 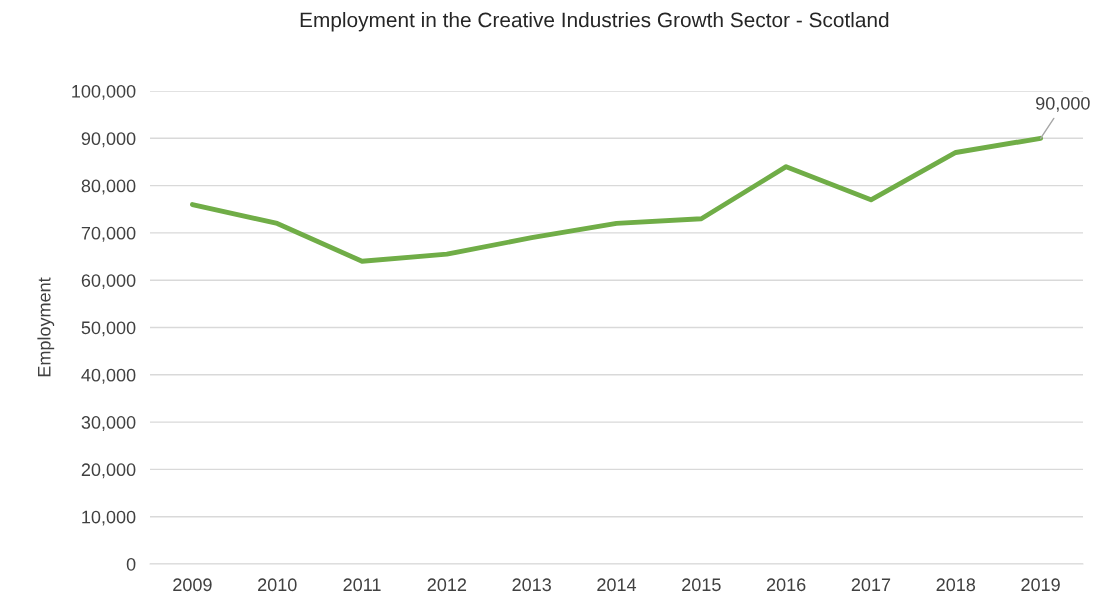 What do you see at coordinates (277, 585) in the screenshot?
I see `x-tick-label: 2010` at bounding box center [277, 585].